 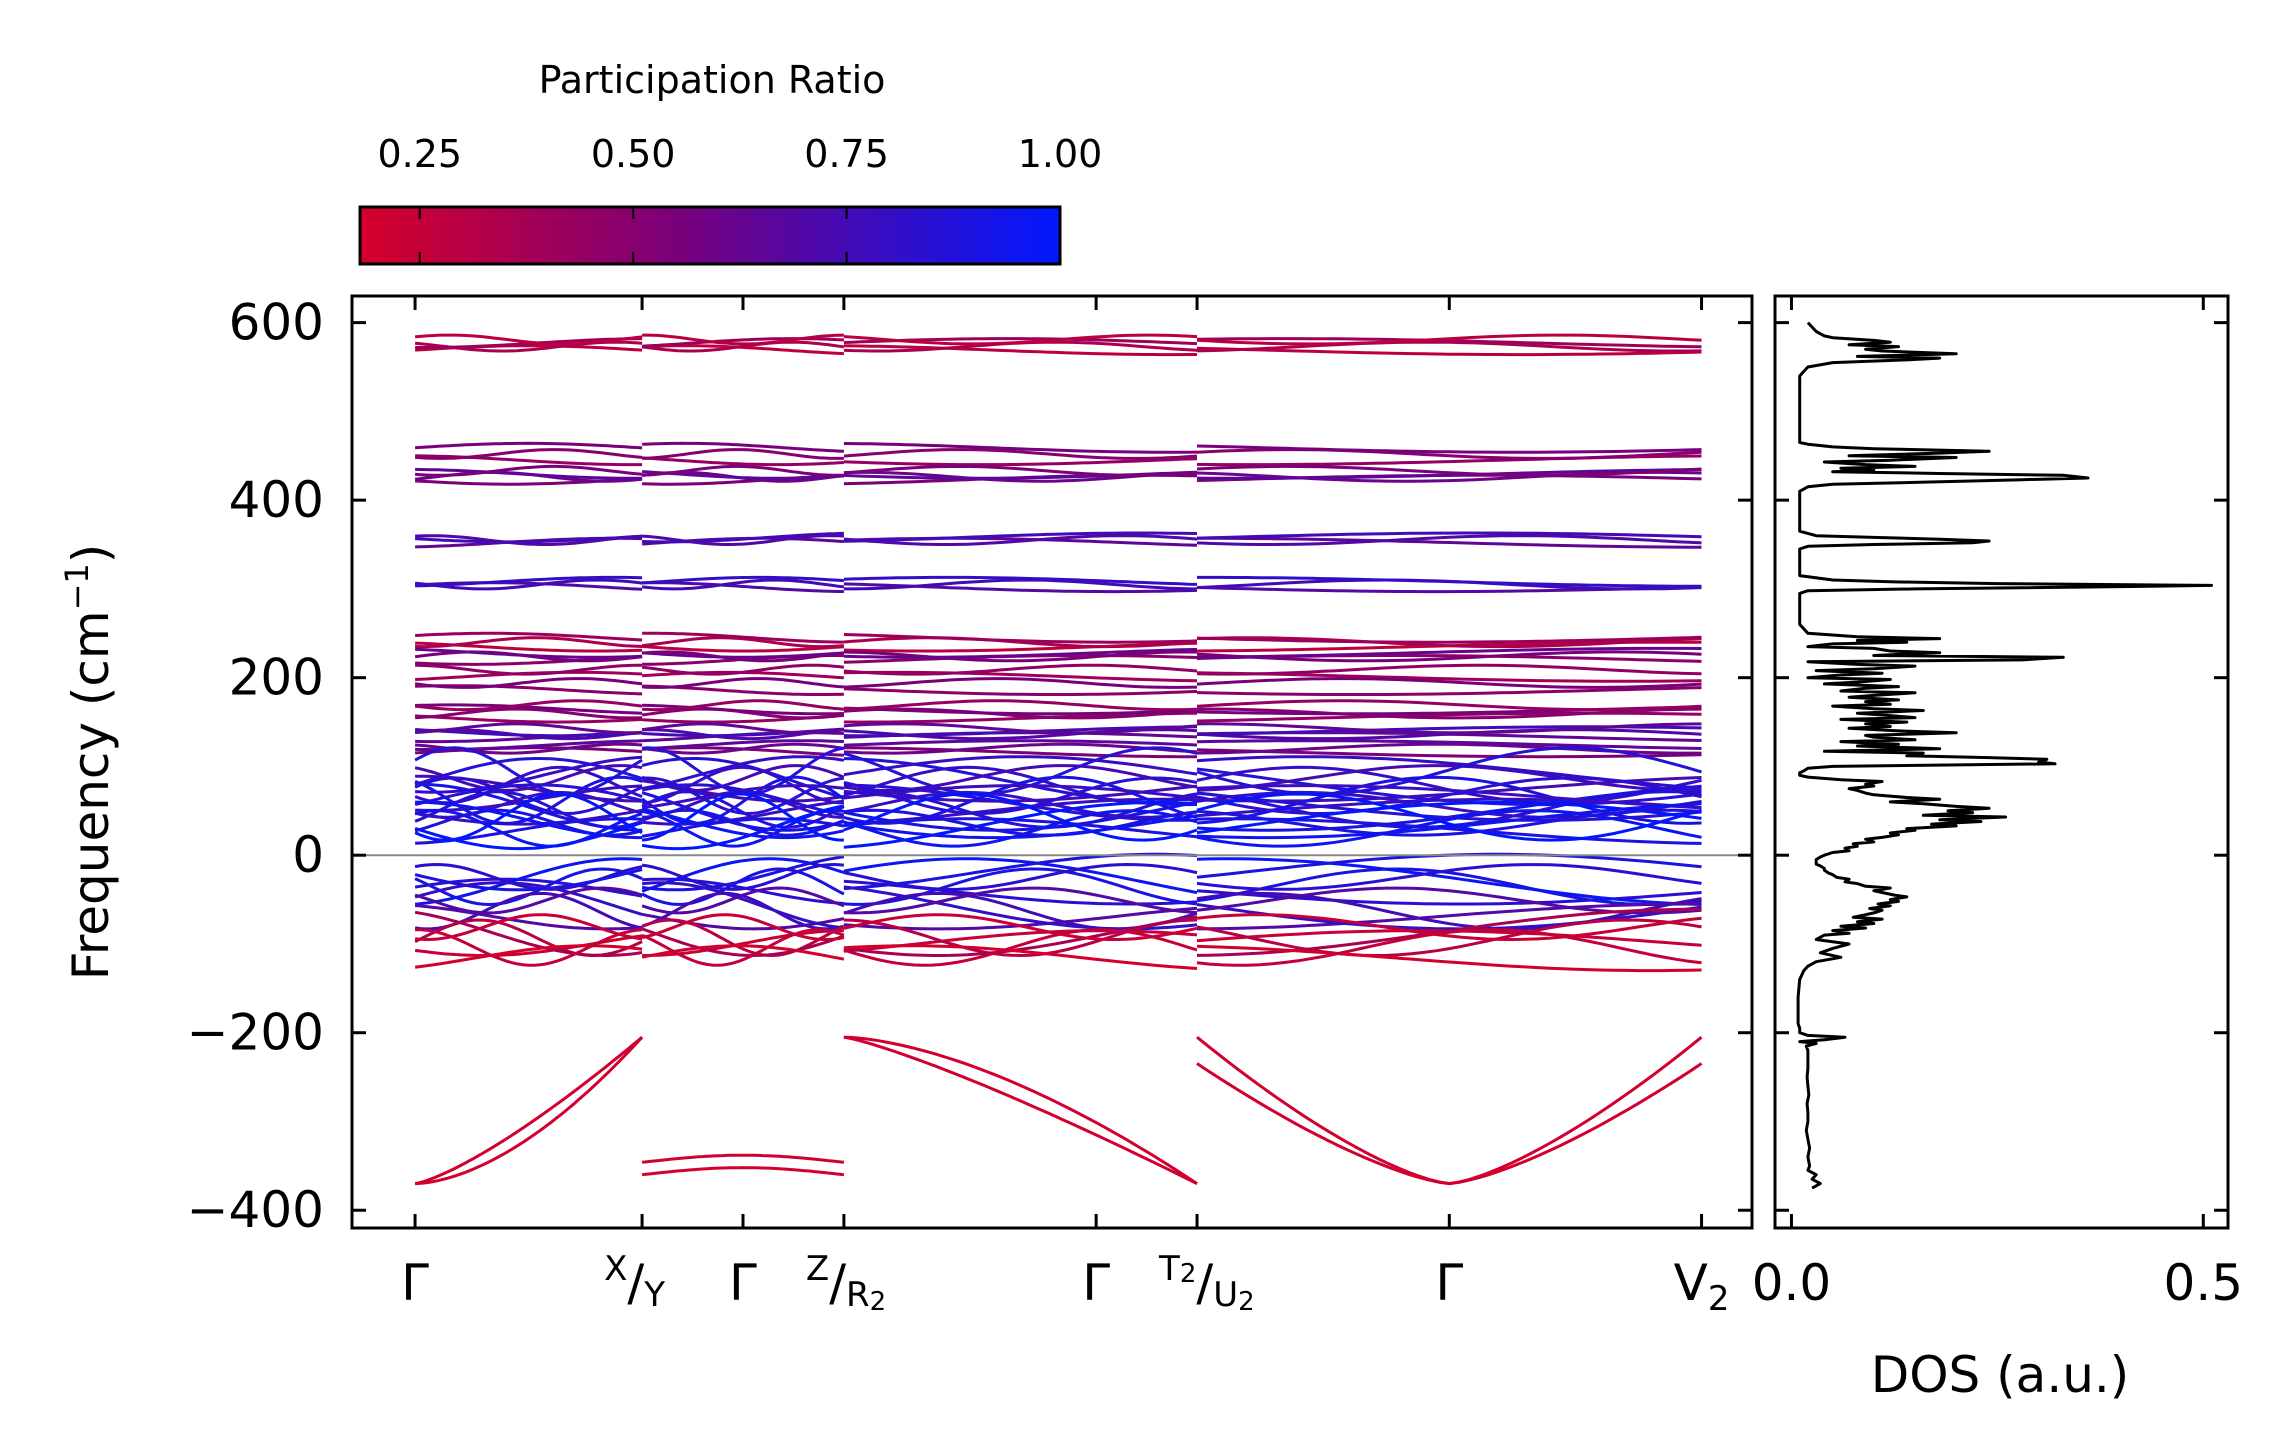 What do you see at coordinates (634, 1282) in the screenshot?
I see `high-symmetry-label: X/Y` at bounding box center [634, 1282].